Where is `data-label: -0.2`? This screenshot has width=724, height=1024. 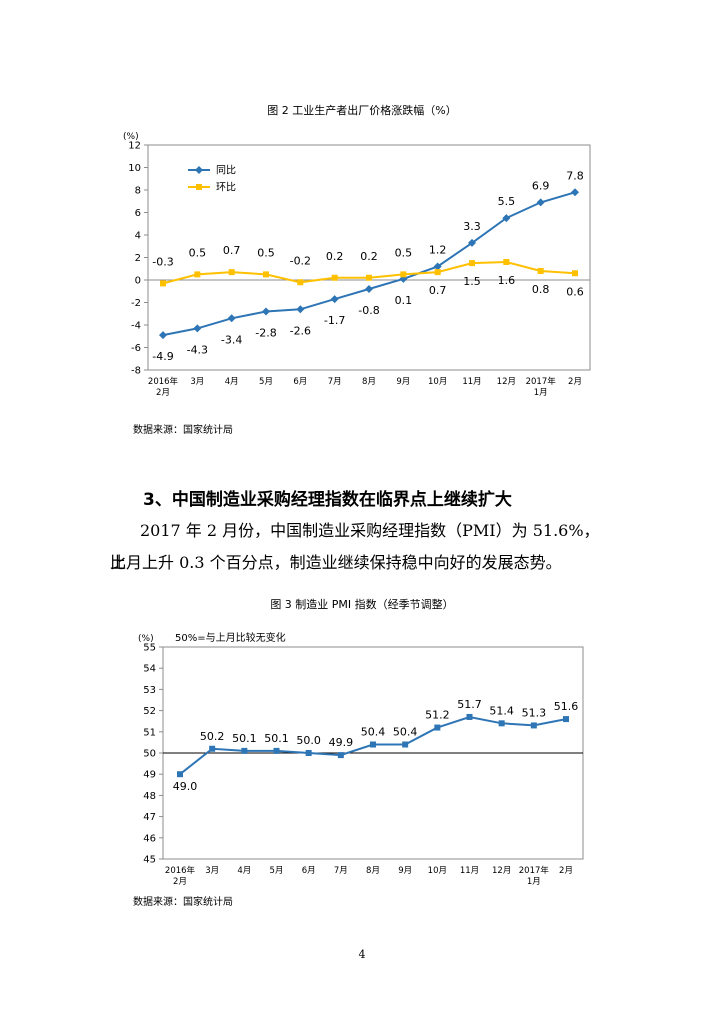
data-label: -0.2 is located at coordinates (300, 260).